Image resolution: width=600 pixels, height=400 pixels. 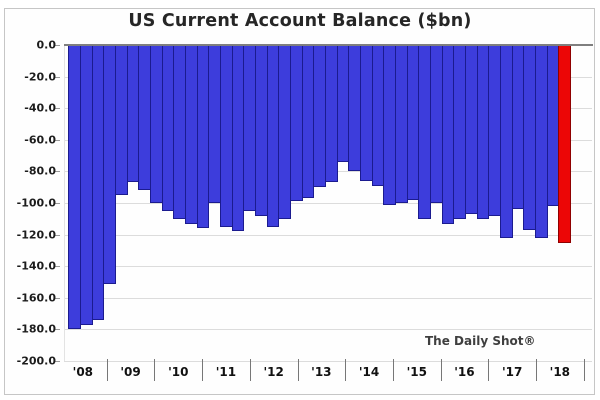 I want to click on x-axis-year-label: '12, so click(x=273, y=372).